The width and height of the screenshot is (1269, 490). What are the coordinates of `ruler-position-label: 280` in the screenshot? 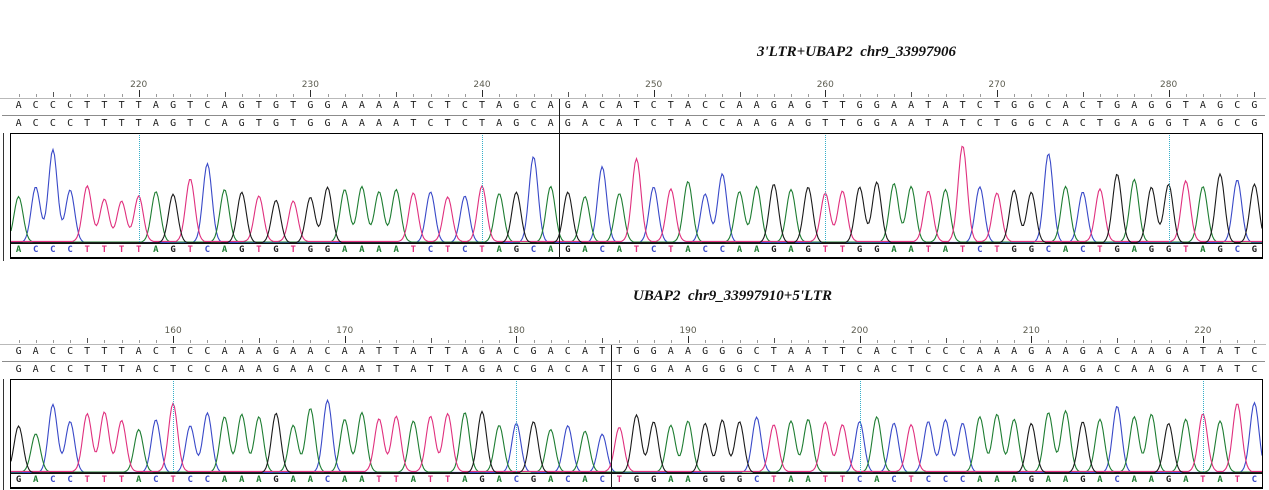 It's located at (1169, 85).